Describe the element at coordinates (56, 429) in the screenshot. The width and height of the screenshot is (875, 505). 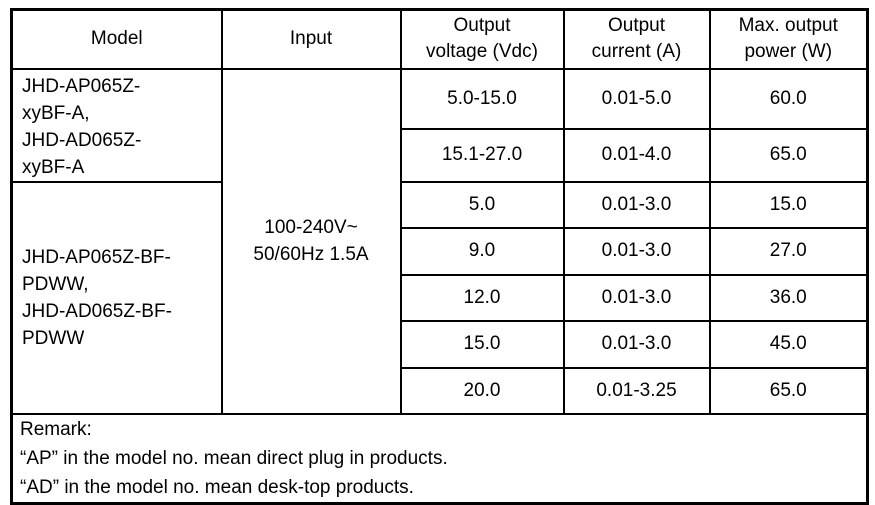
I see `remark-title: Remark:` at that location.